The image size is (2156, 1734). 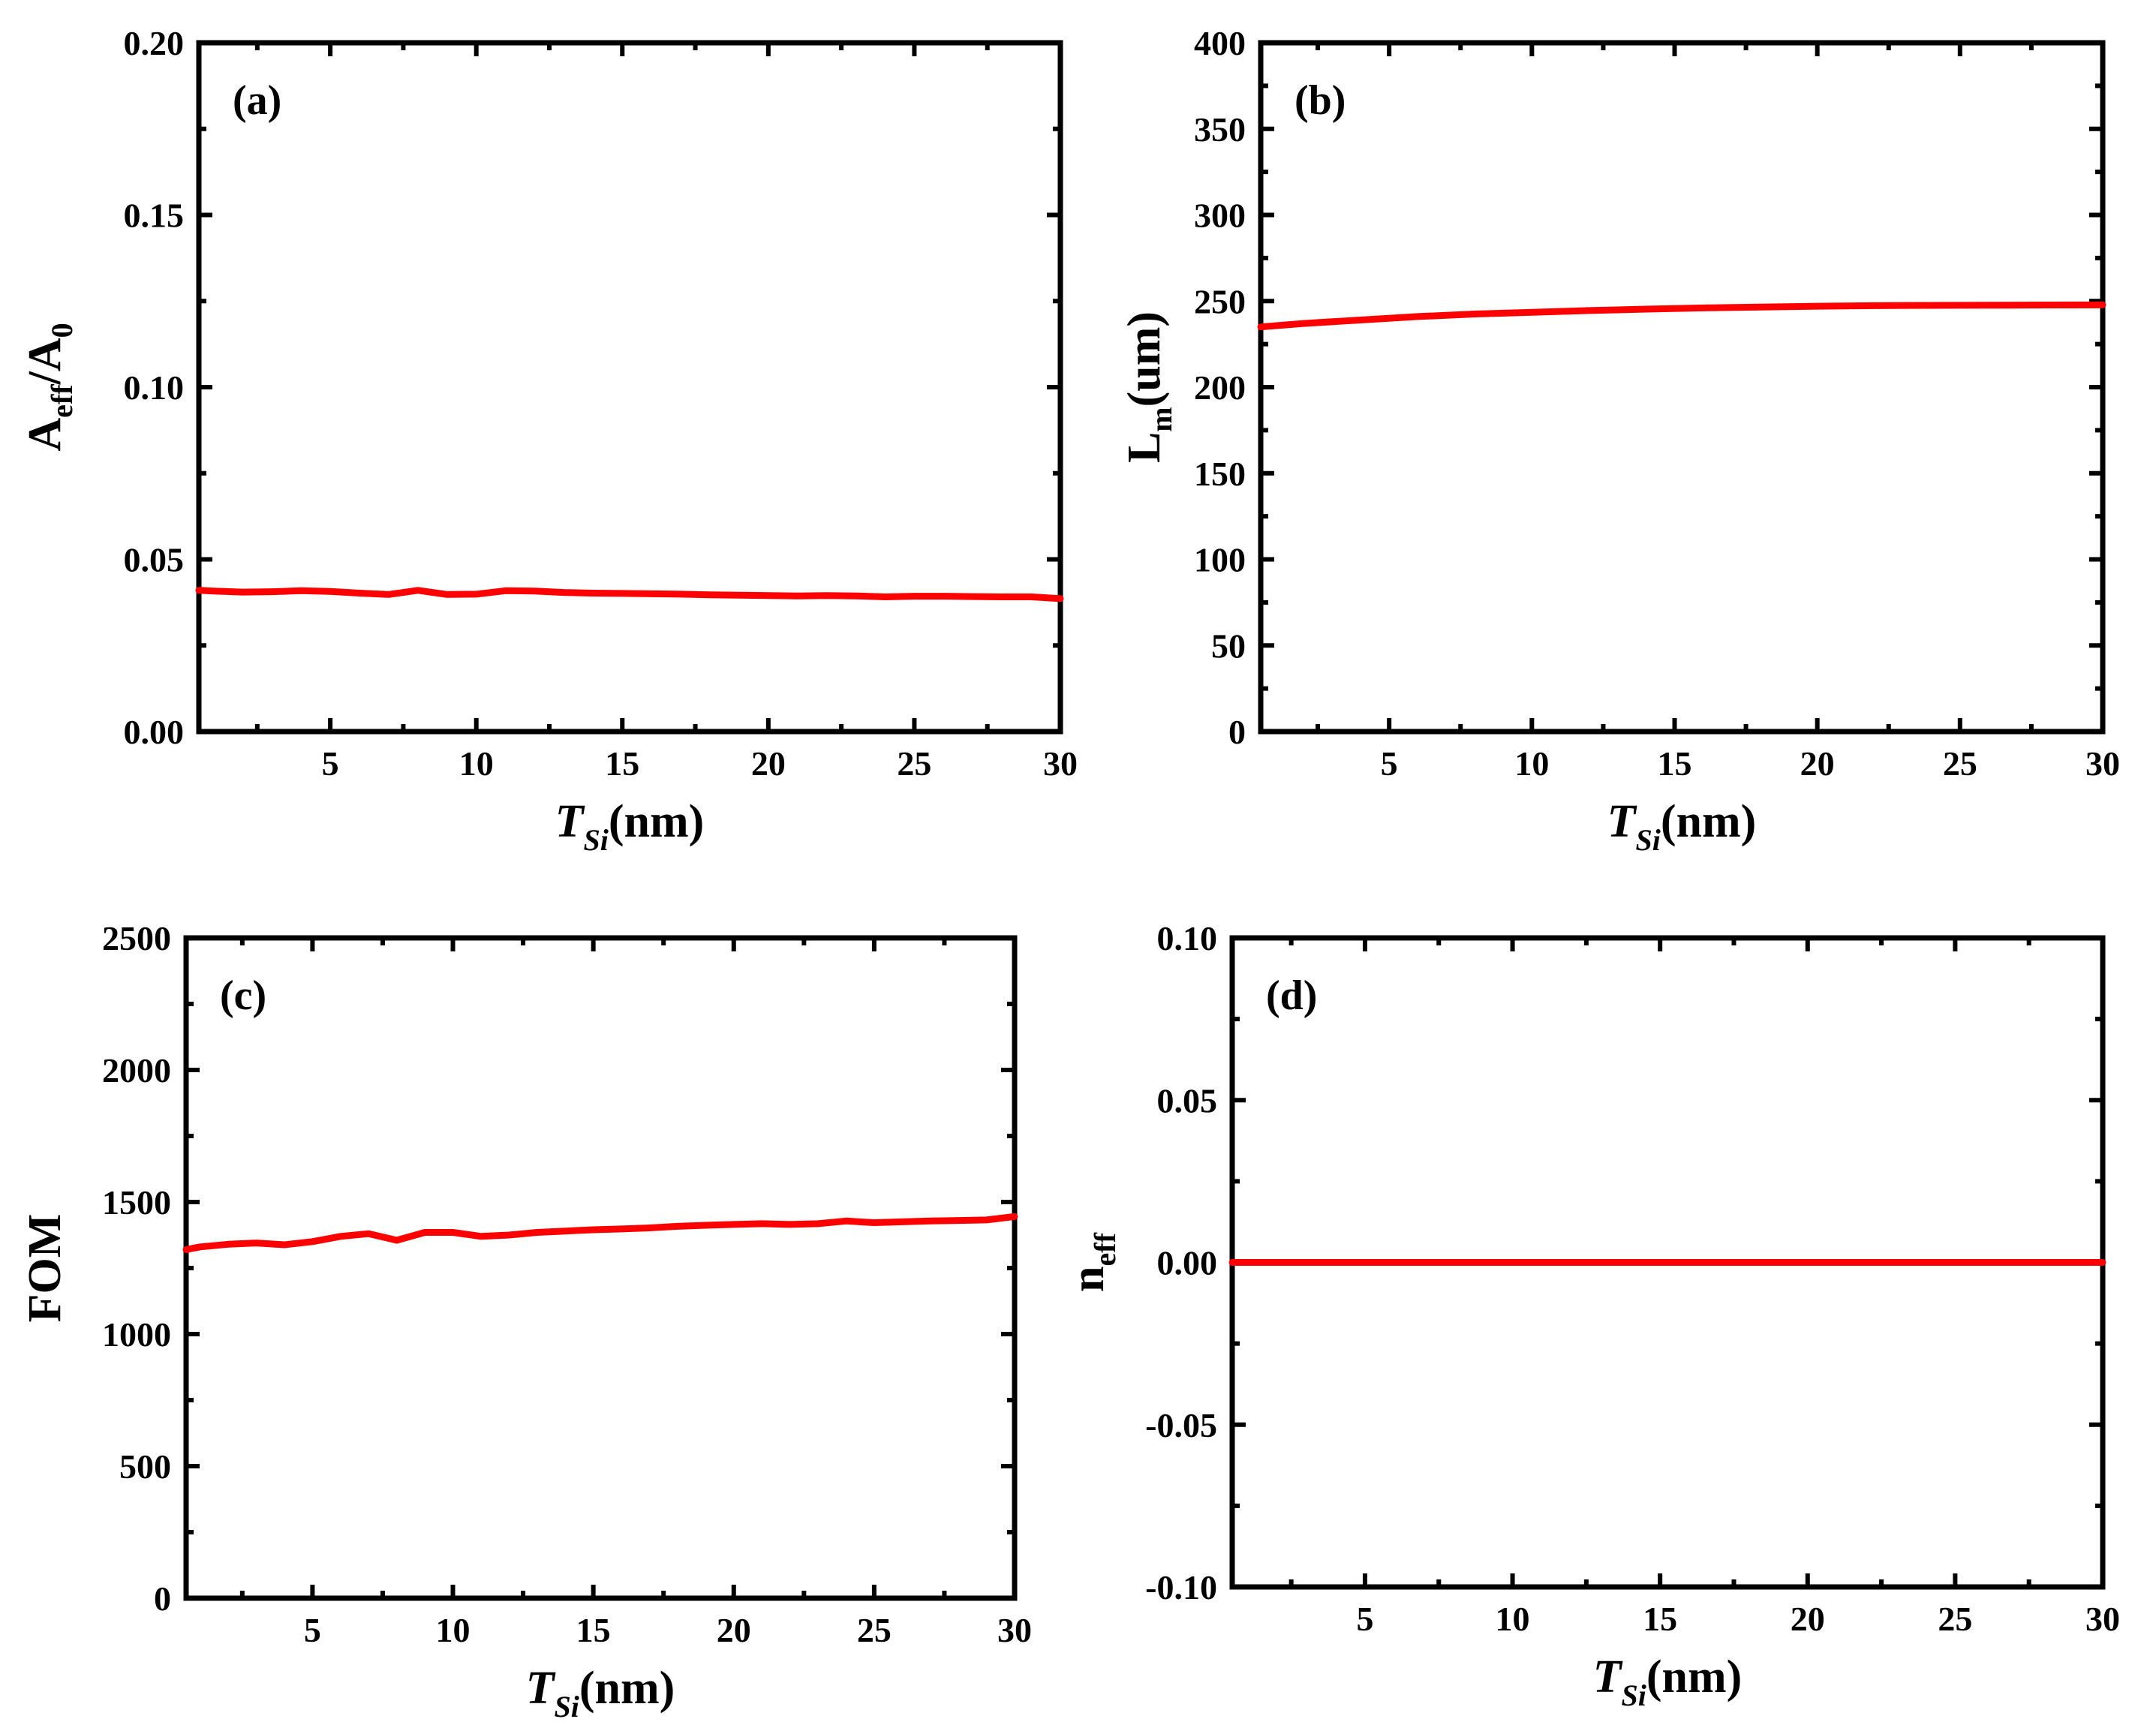 I want to click on y-axis-label: Aeff/A0, so click(x=49, y=387).